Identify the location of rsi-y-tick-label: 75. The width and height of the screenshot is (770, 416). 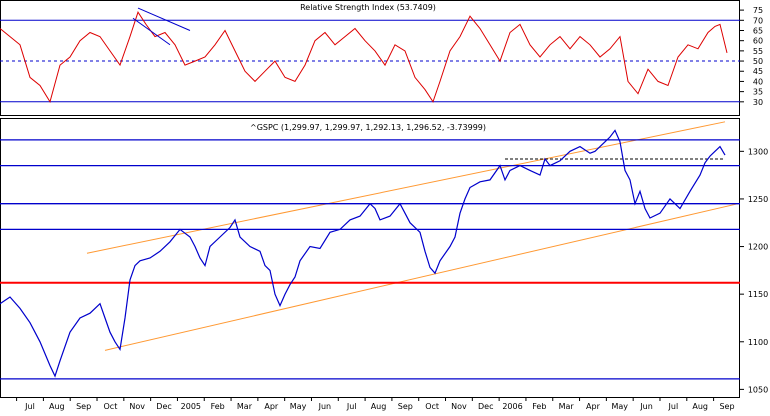
(758, 10).